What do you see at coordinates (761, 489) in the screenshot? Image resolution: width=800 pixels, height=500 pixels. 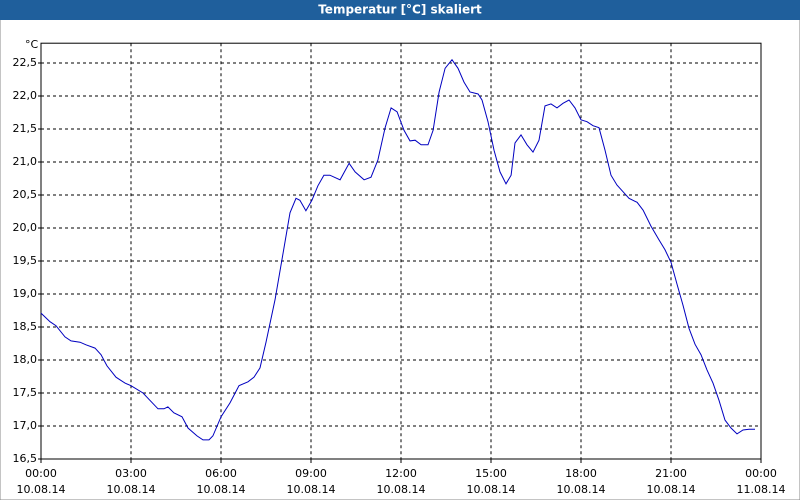 I see `x-tick-date: 11.08.14` at bounding box center [761, 489].